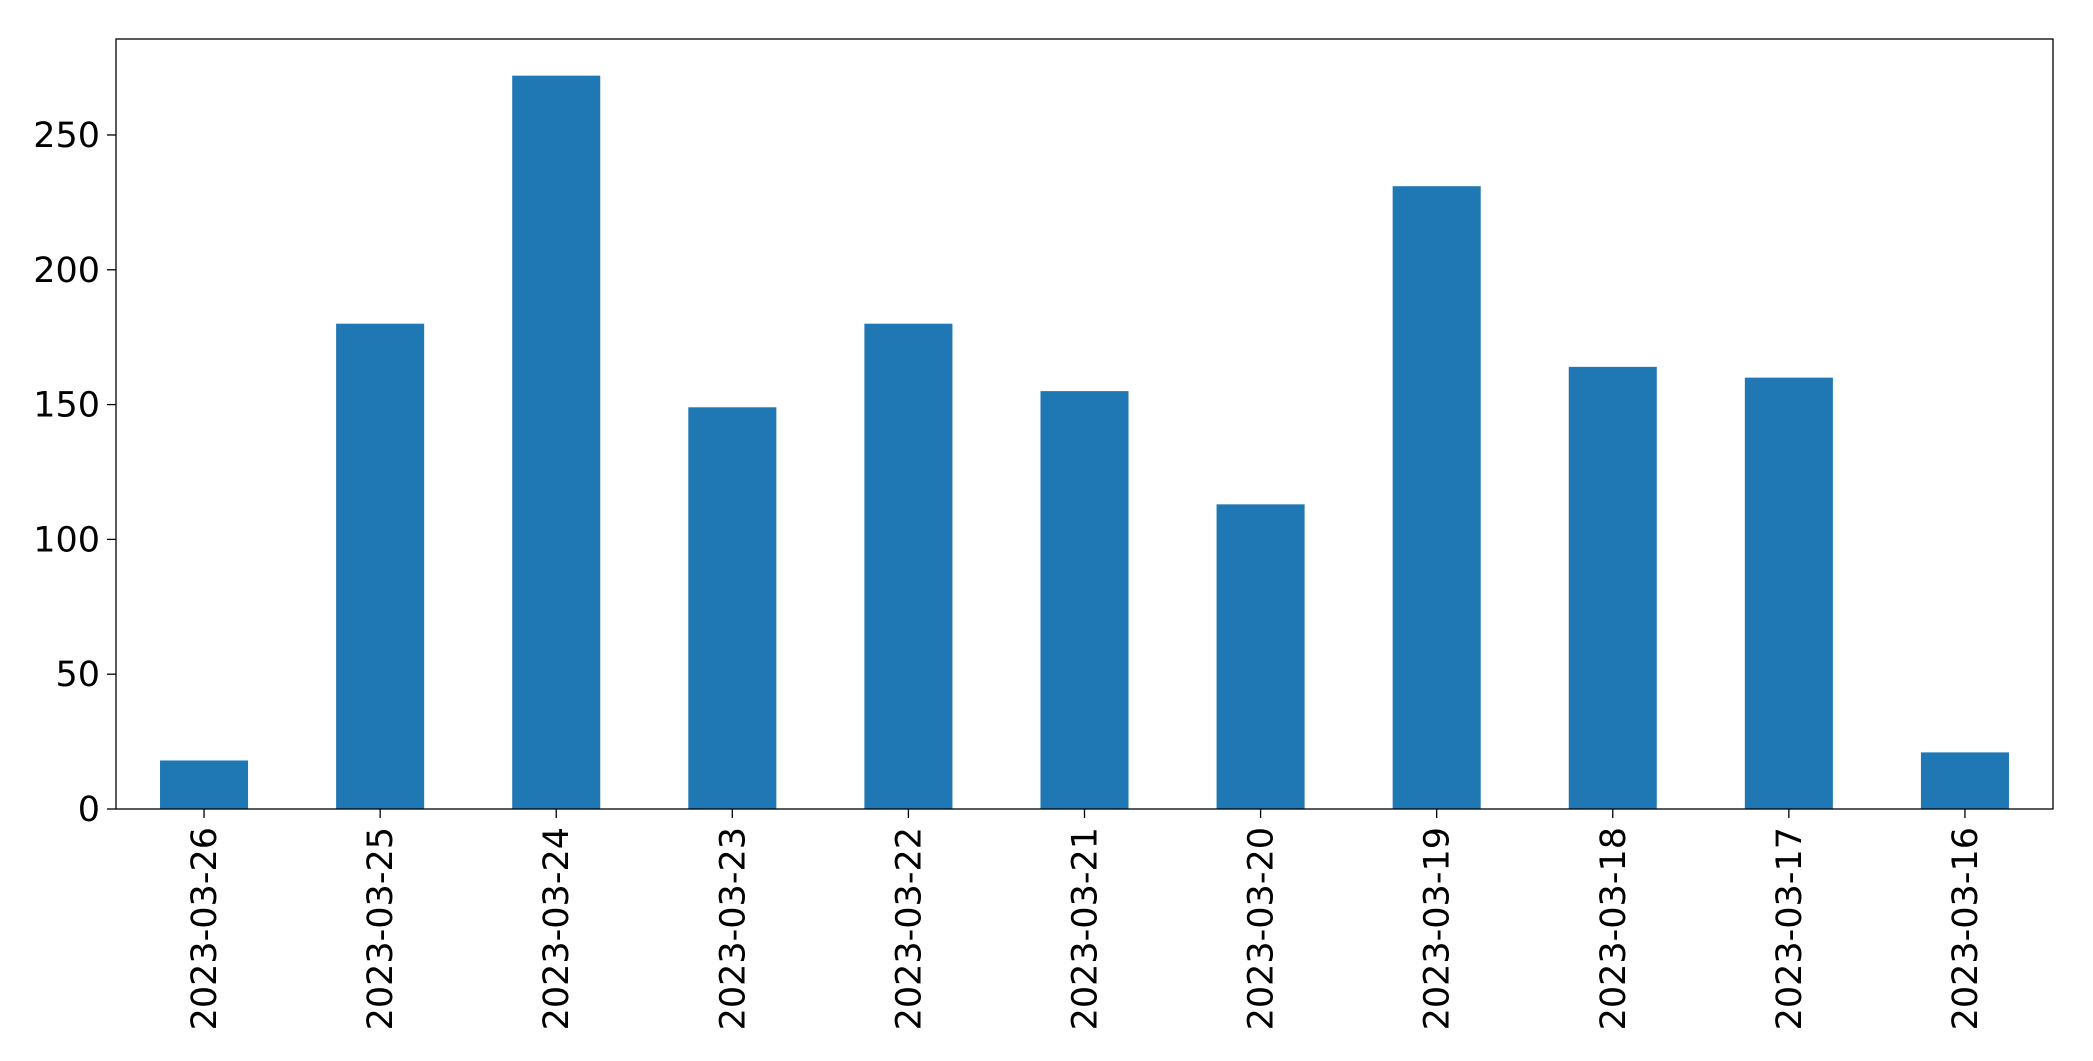  Describe the element at coordinates (1790, 928) in the screenshot. I see `x-tick-label: 2023-03-17` at that location.